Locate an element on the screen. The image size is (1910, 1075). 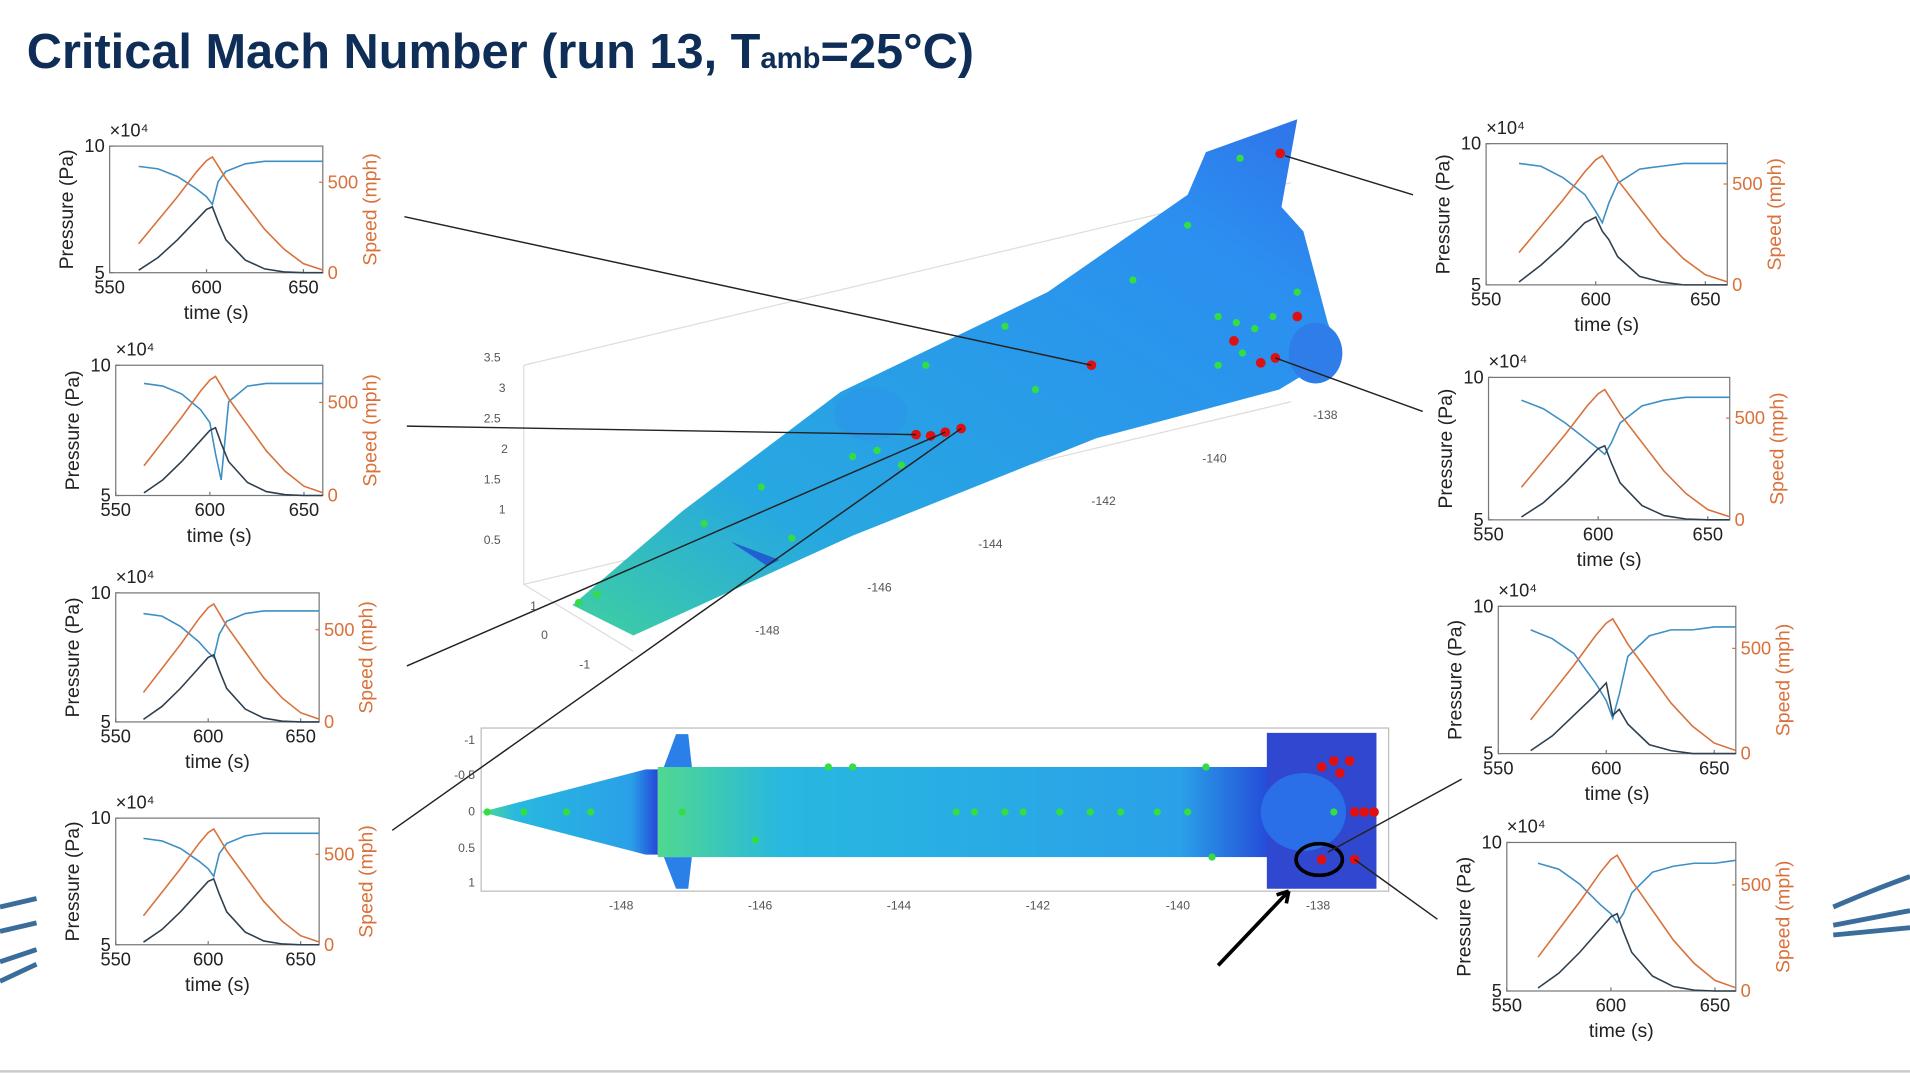
title-text: Critical Mach Number (run 13, T is located at coordinates (394, 52).